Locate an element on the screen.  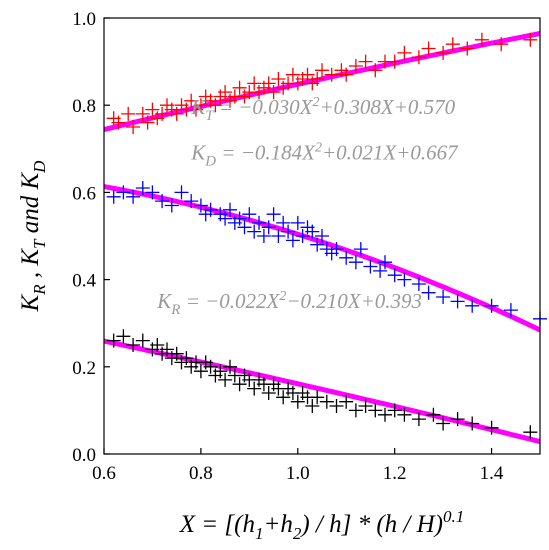
series-kt is located at coordinates (322, 83).